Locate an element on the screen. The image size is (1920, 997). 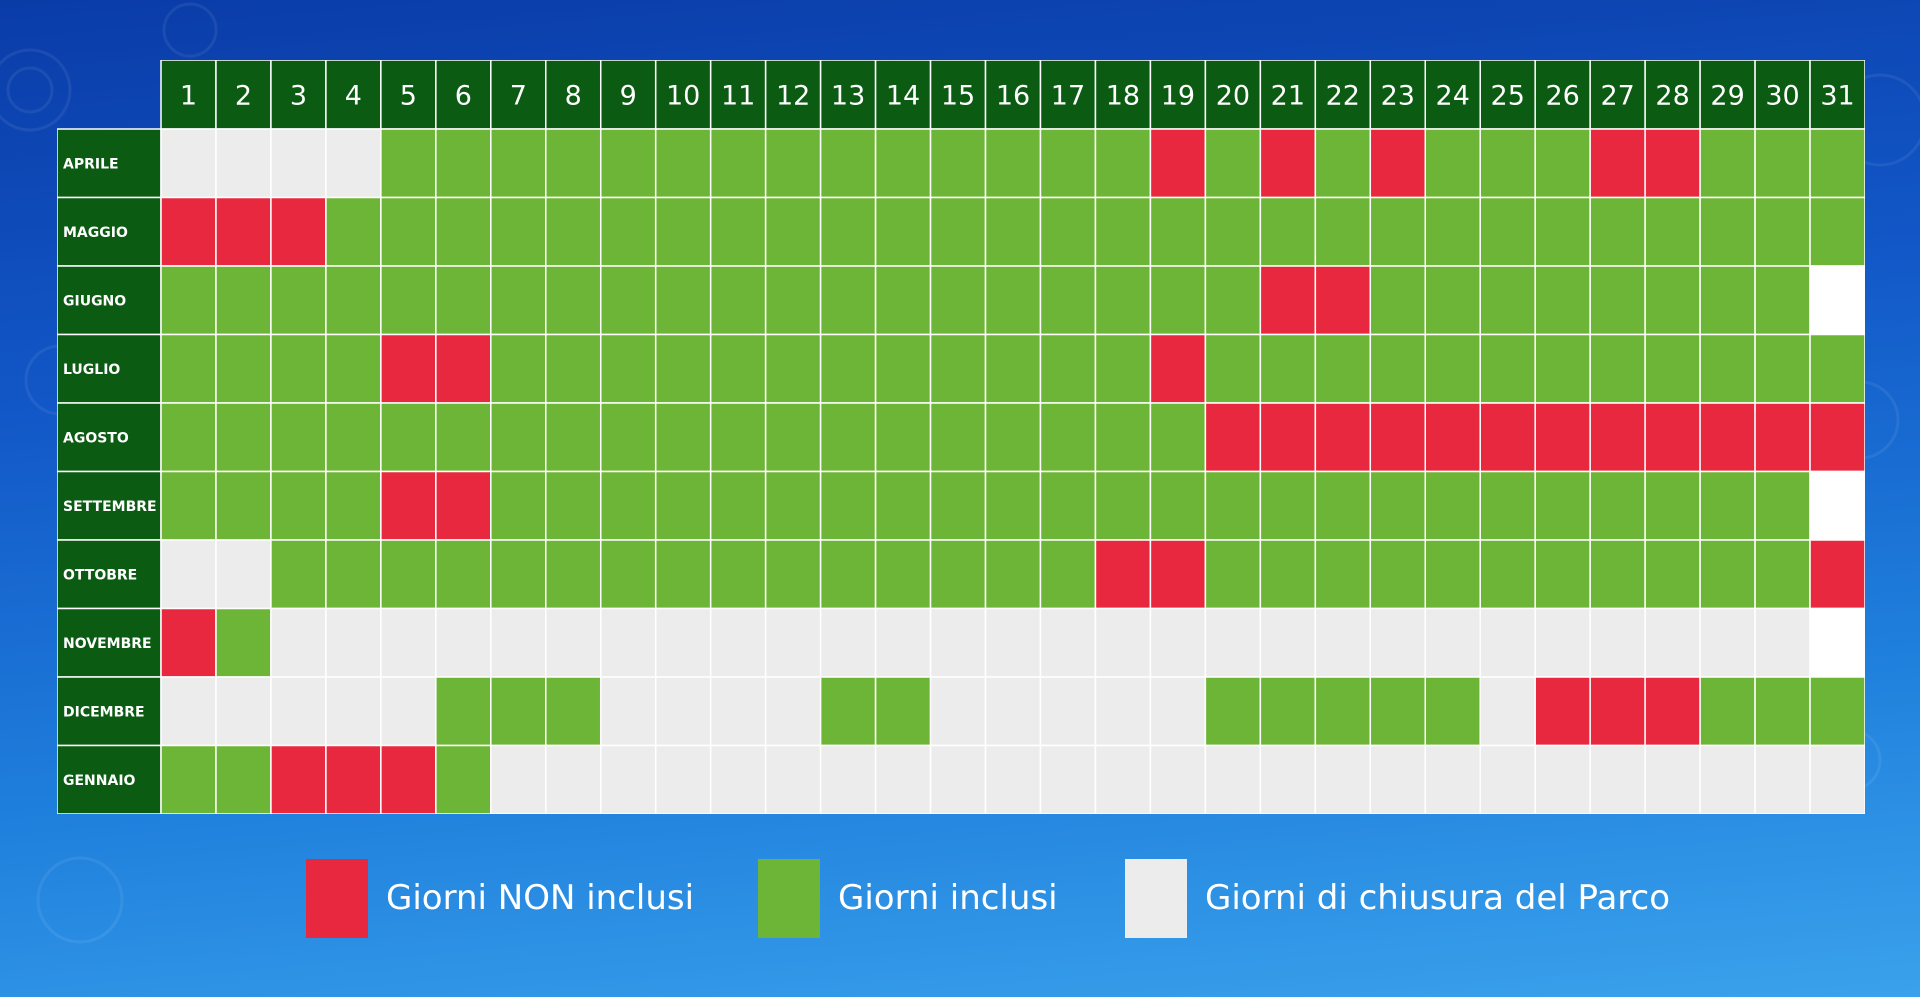
month-label: APRILE is located at coordinates (91, 164).